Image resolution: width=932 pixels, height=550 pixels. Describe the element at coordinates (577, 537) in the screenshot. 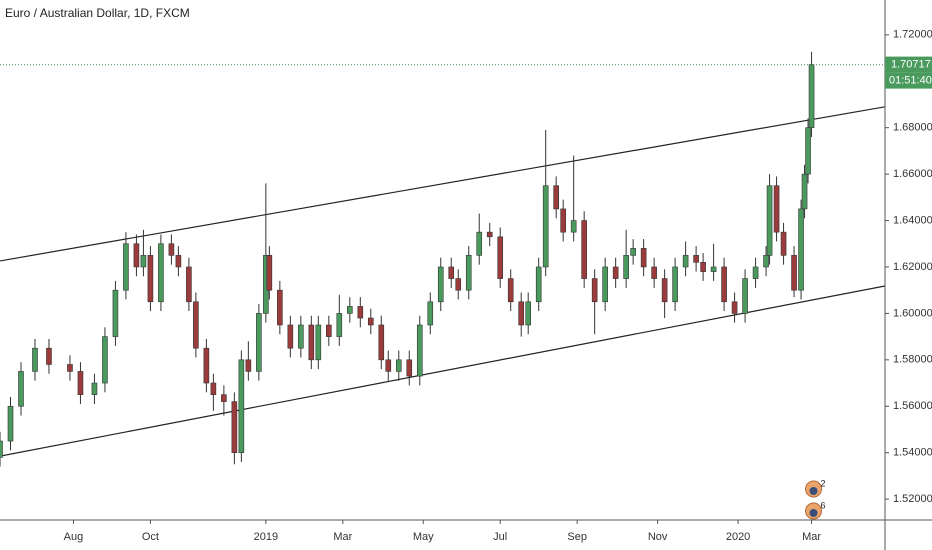

I see `x-tick-label: Sep` at that location.